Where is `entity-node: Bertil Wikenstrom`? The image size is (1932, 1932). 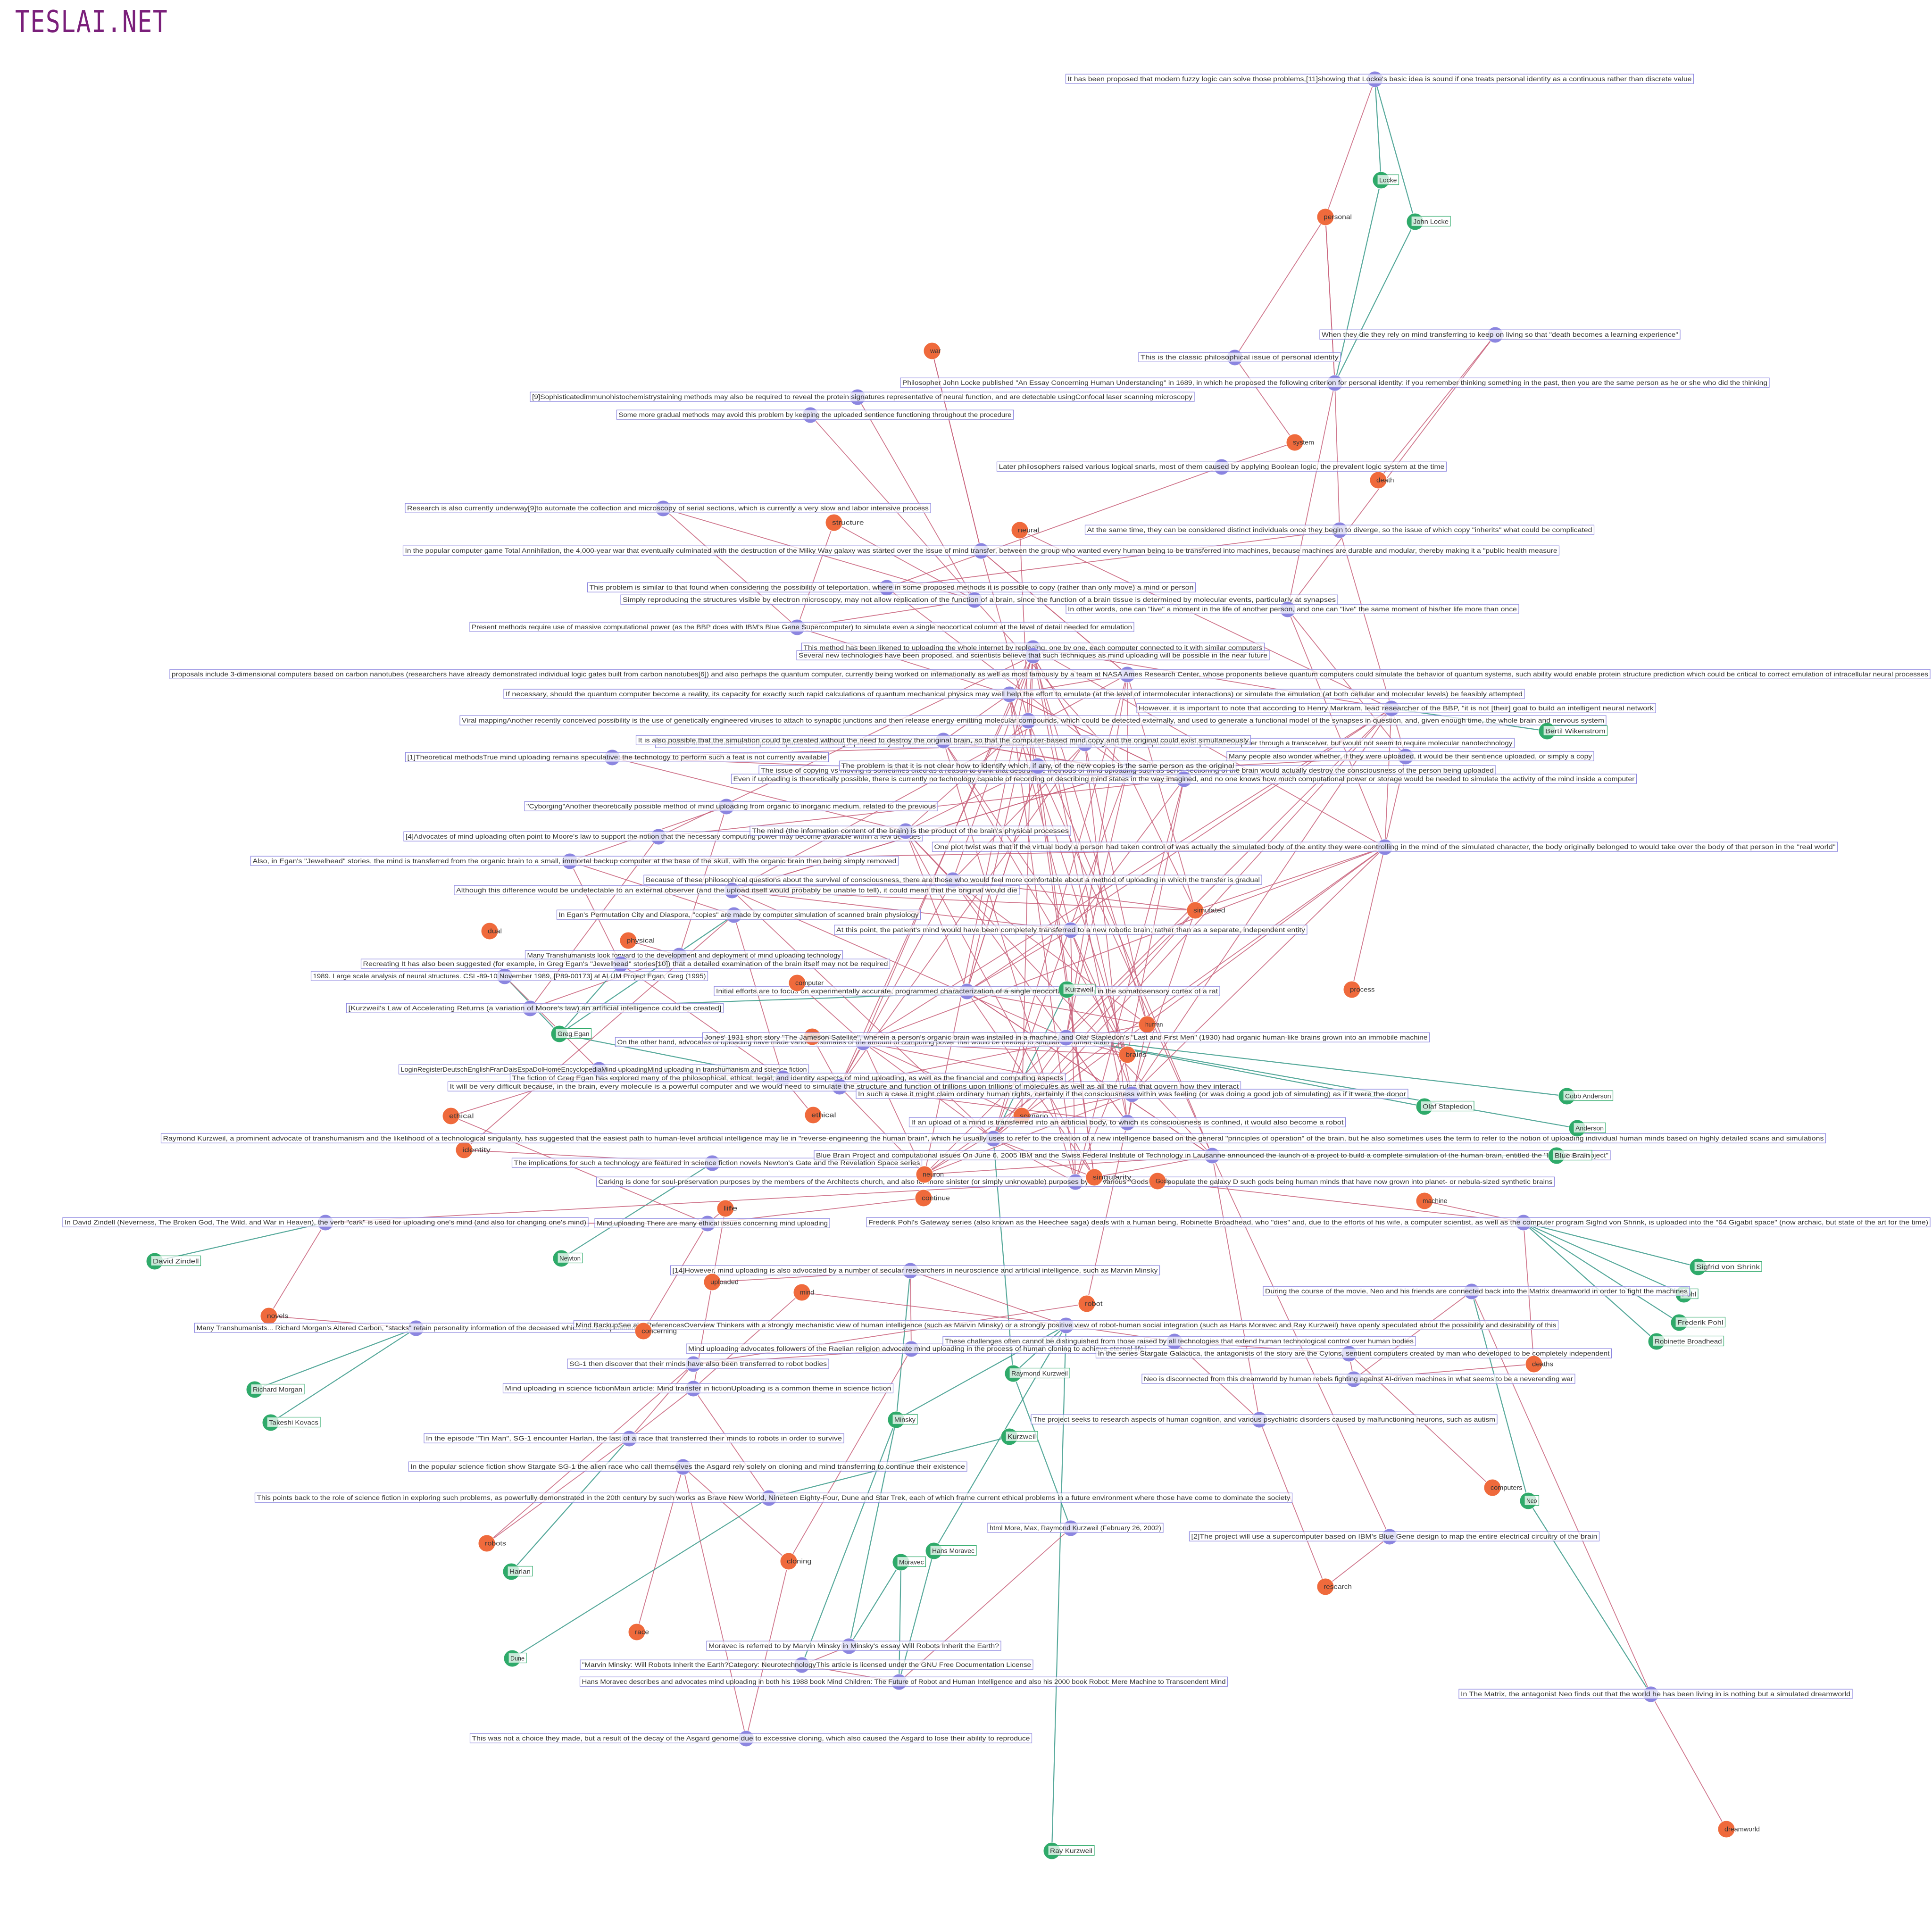 entity-node: Bertil Wikenstrom is located at coordinates (1573, 731).